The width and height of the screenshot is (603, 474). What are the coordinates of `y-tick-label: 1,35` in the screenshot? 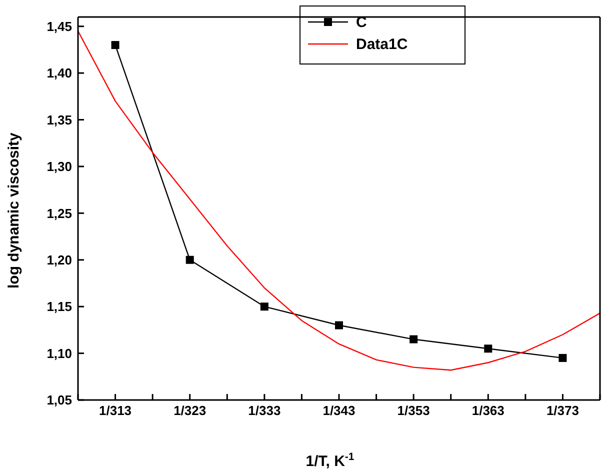 It's located at (59, 120).